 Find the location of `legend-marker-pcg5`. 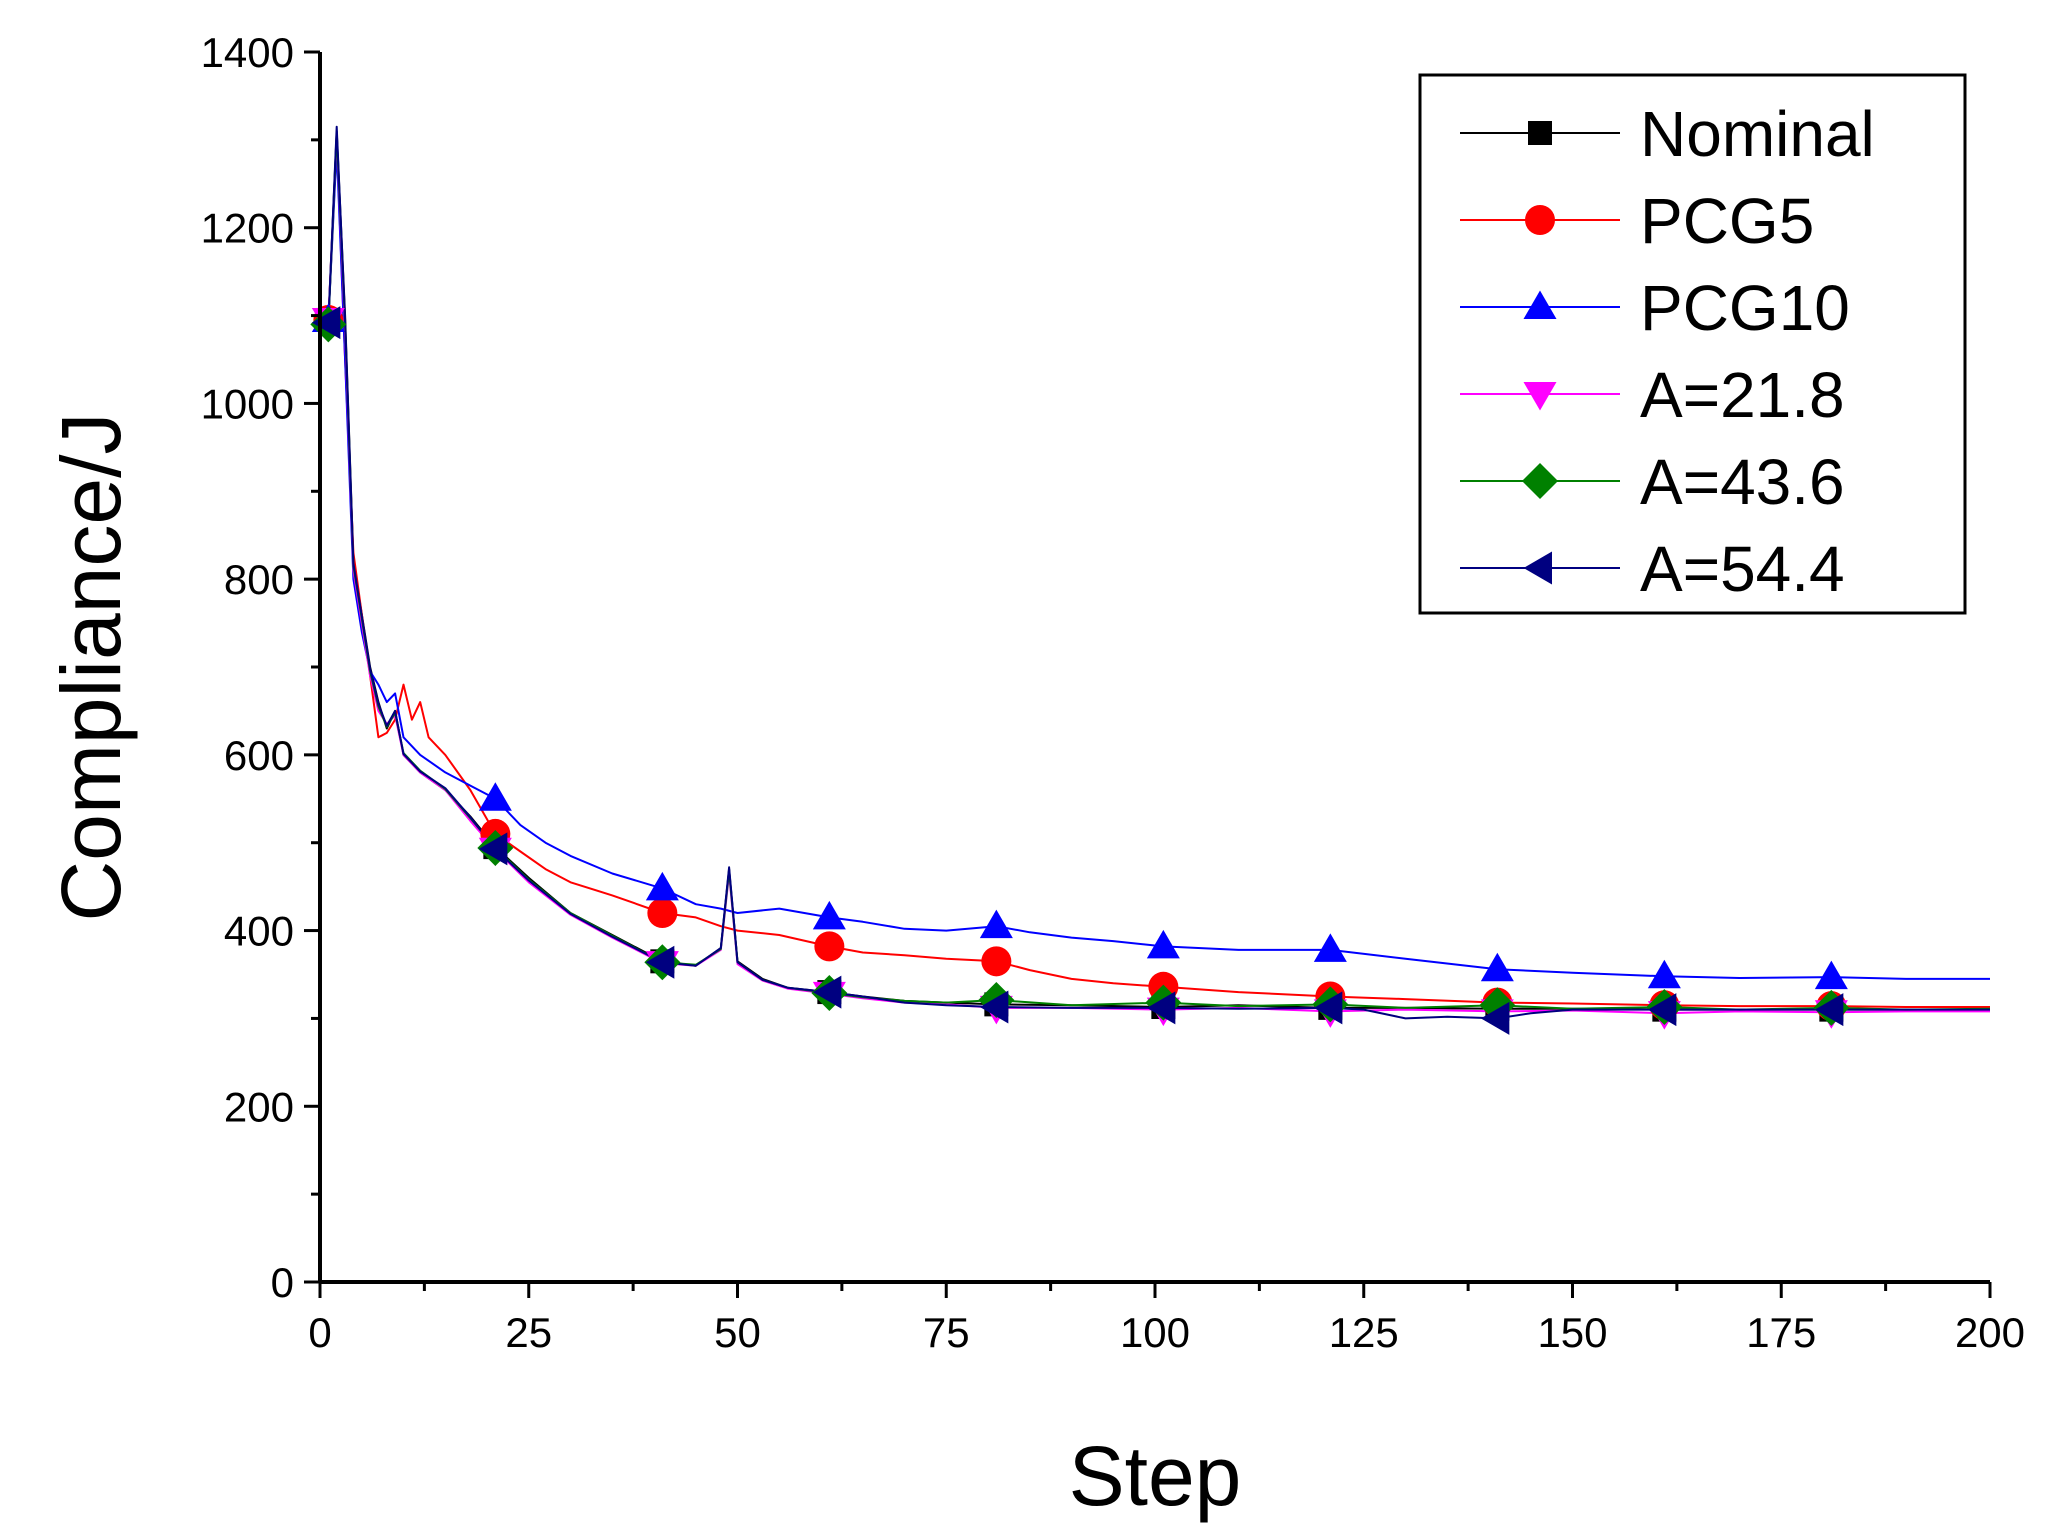

legend-marker-pcg5 is located at coordinates (1540, 220).